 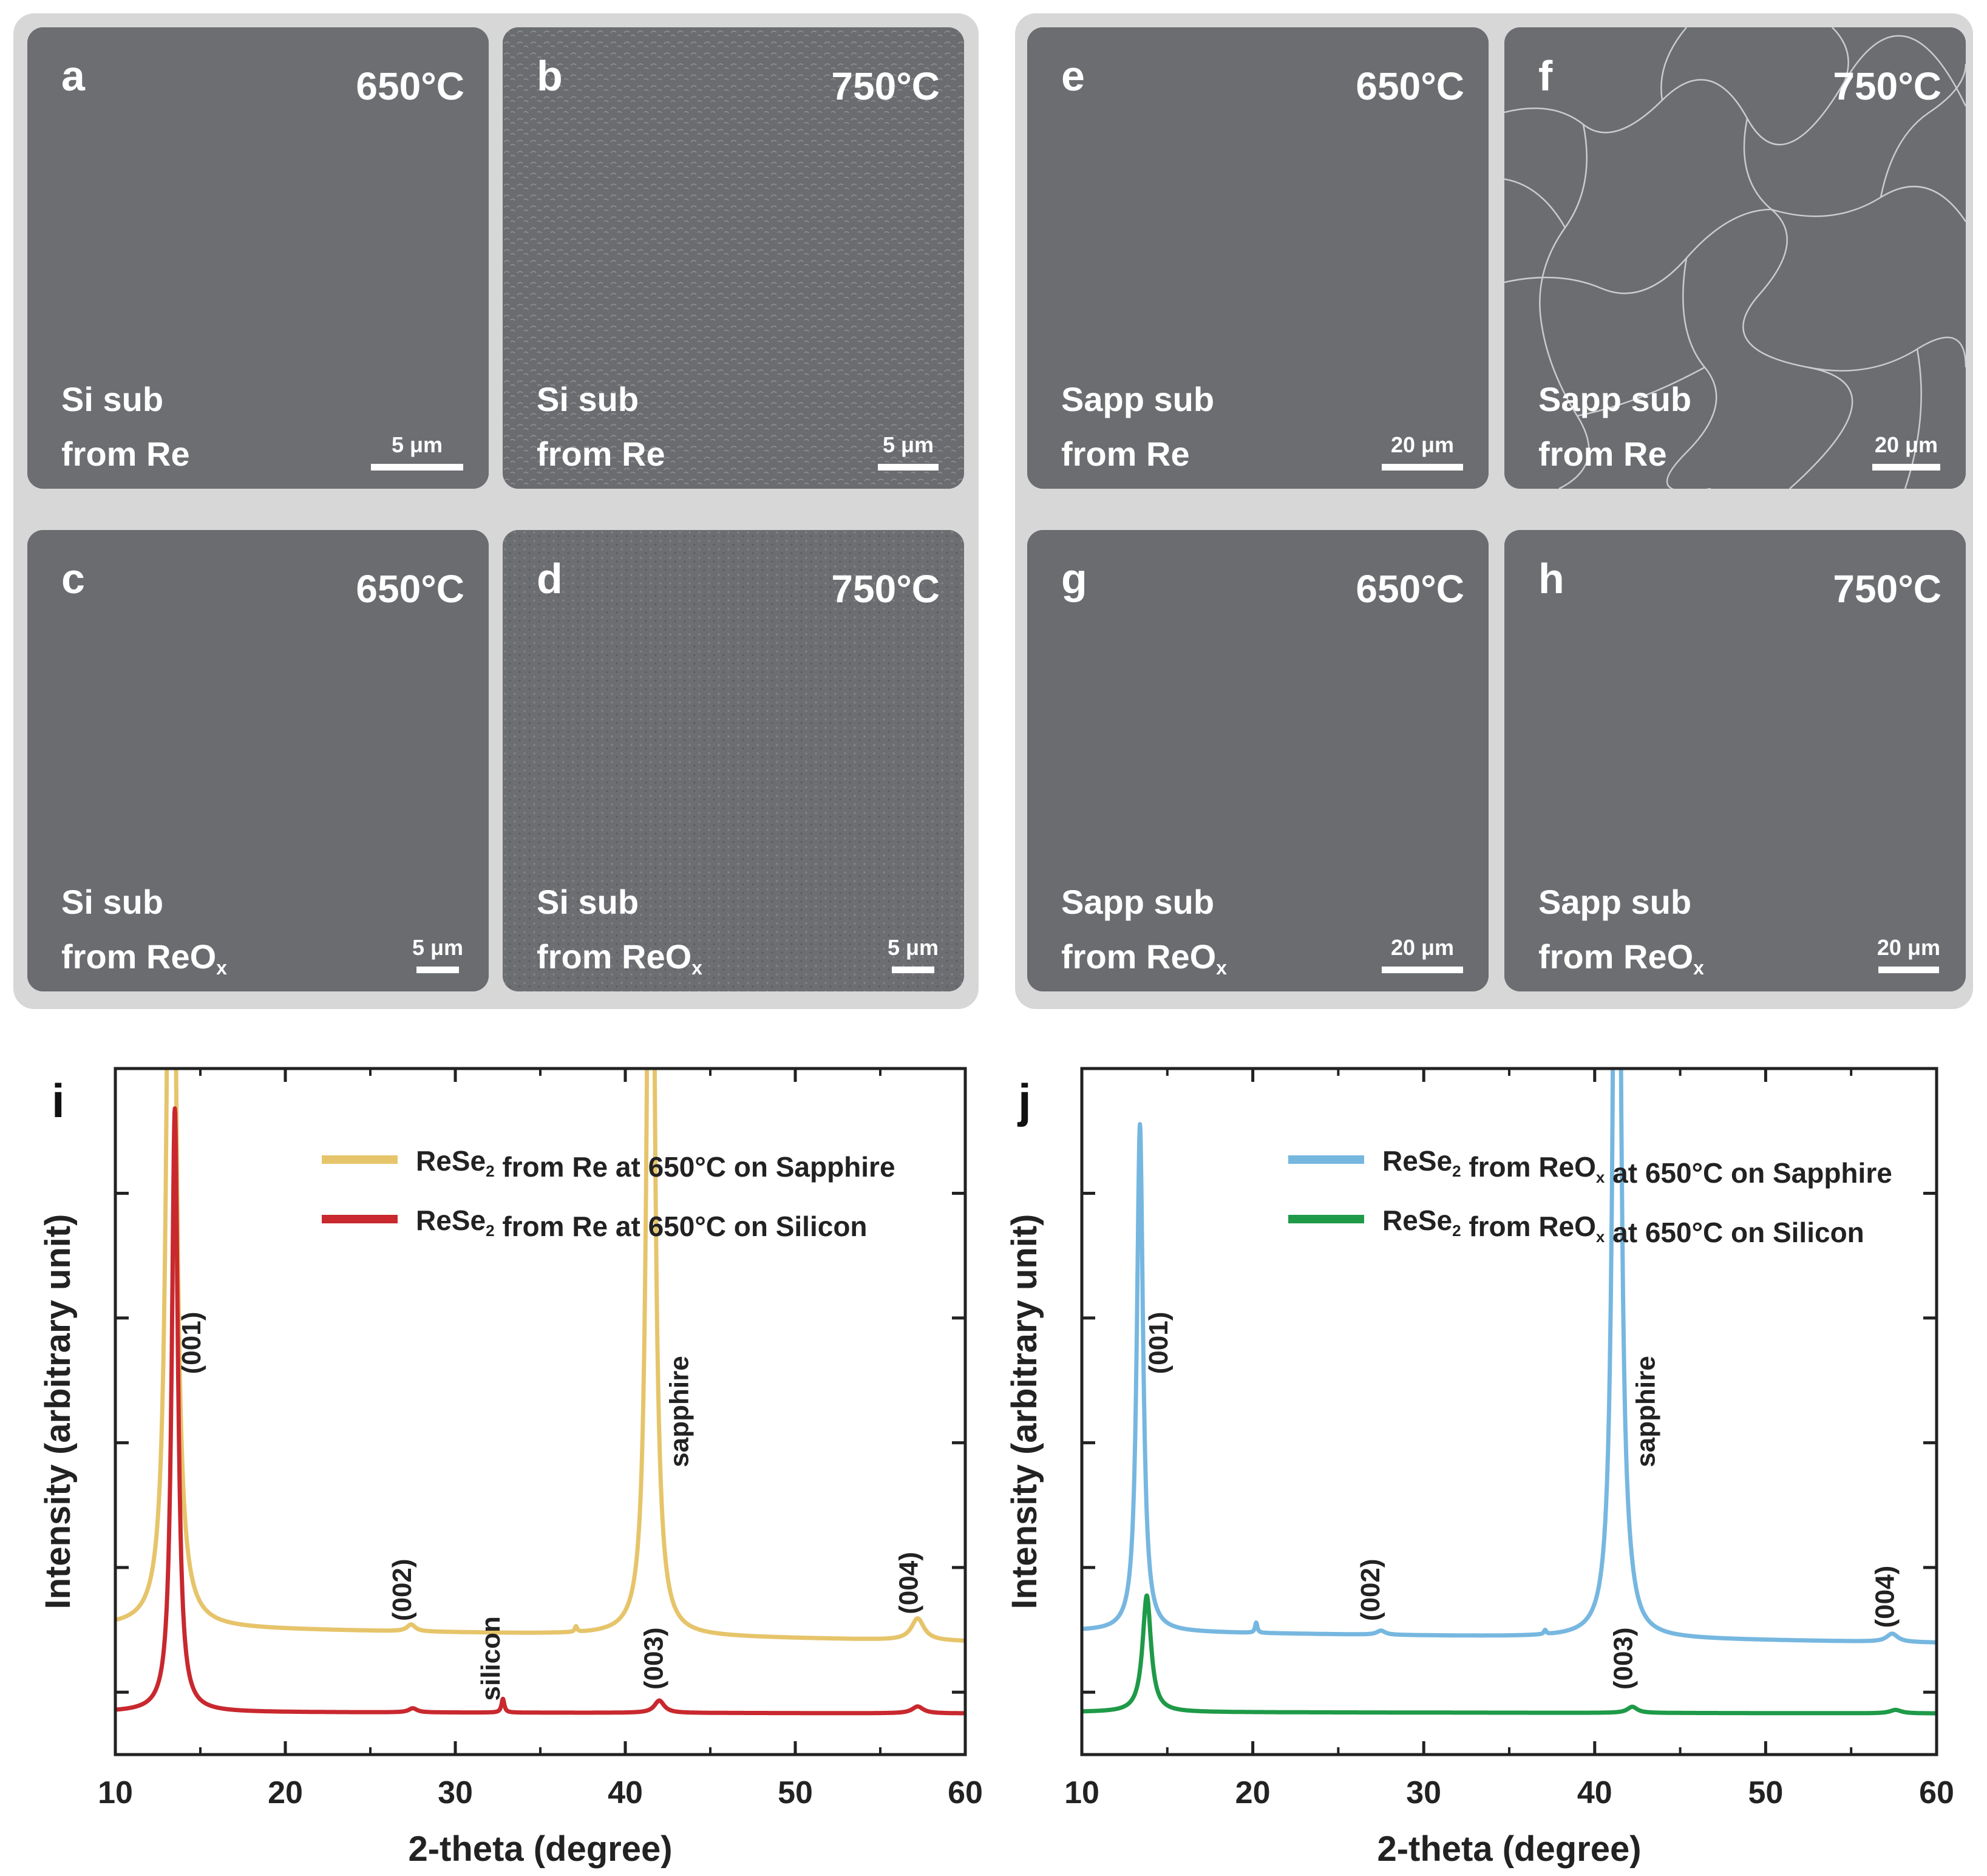 What do you see at coordinates (73, 76) in the screenshot?
I see `panel-letter: a` at bounding box center [73, 76].